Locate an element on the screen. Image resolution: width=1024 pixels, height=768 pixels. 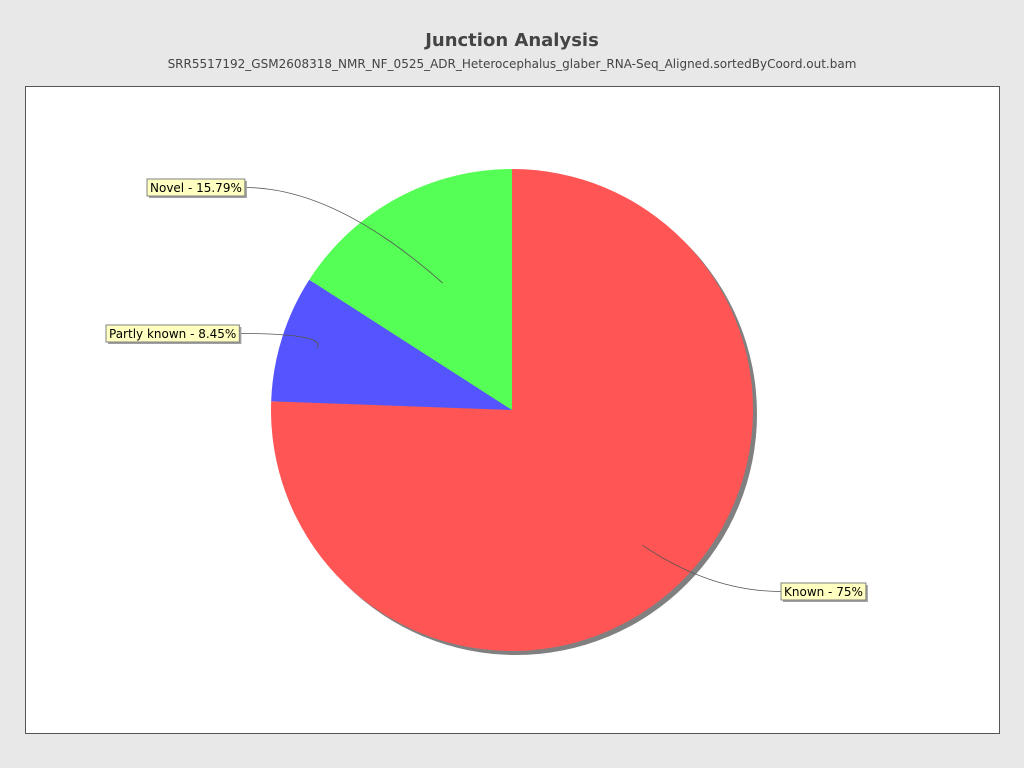
slice-label-known: Known - 75% is located at coordinates (755, 573).